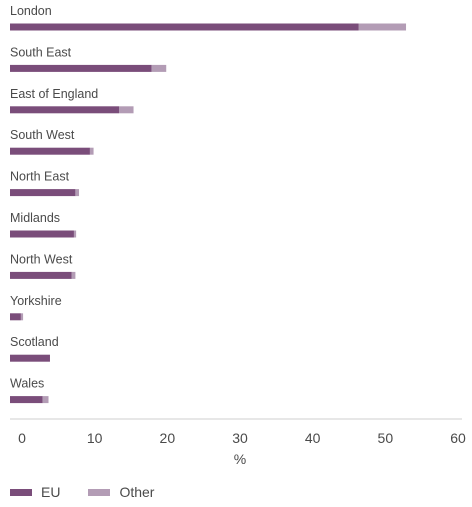  Describe the element at coordinates (168, 438) in the screenshot. I see `x-tick-label-20: 20` at that location.